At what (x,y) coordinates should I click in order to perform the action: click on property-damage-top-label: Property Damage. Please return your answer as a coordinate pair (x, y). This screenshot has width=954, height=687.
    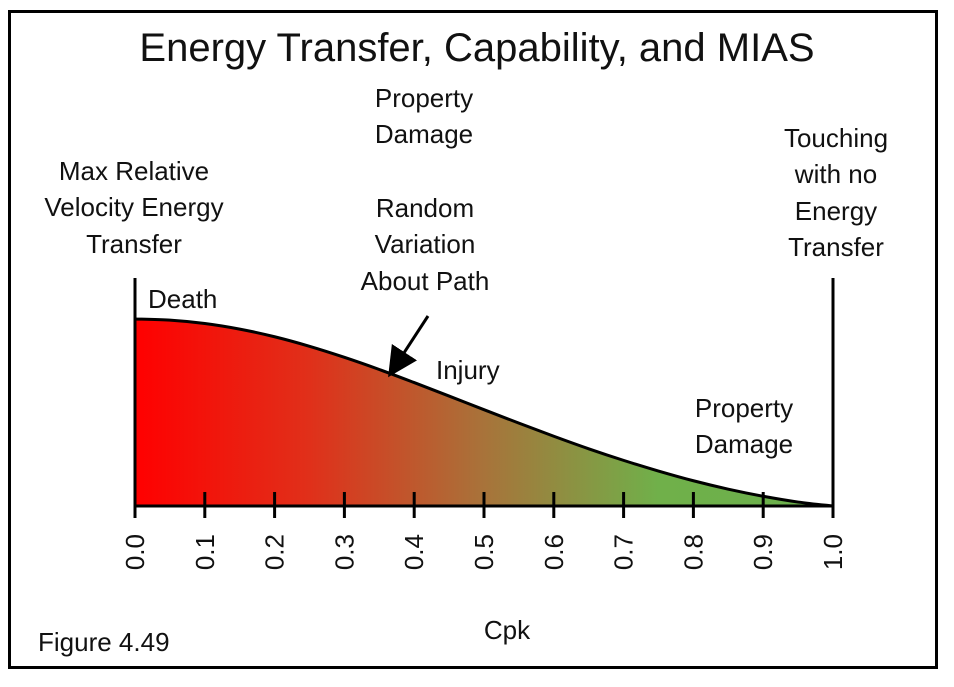
    Looking at the image, I should click on (424, 116).